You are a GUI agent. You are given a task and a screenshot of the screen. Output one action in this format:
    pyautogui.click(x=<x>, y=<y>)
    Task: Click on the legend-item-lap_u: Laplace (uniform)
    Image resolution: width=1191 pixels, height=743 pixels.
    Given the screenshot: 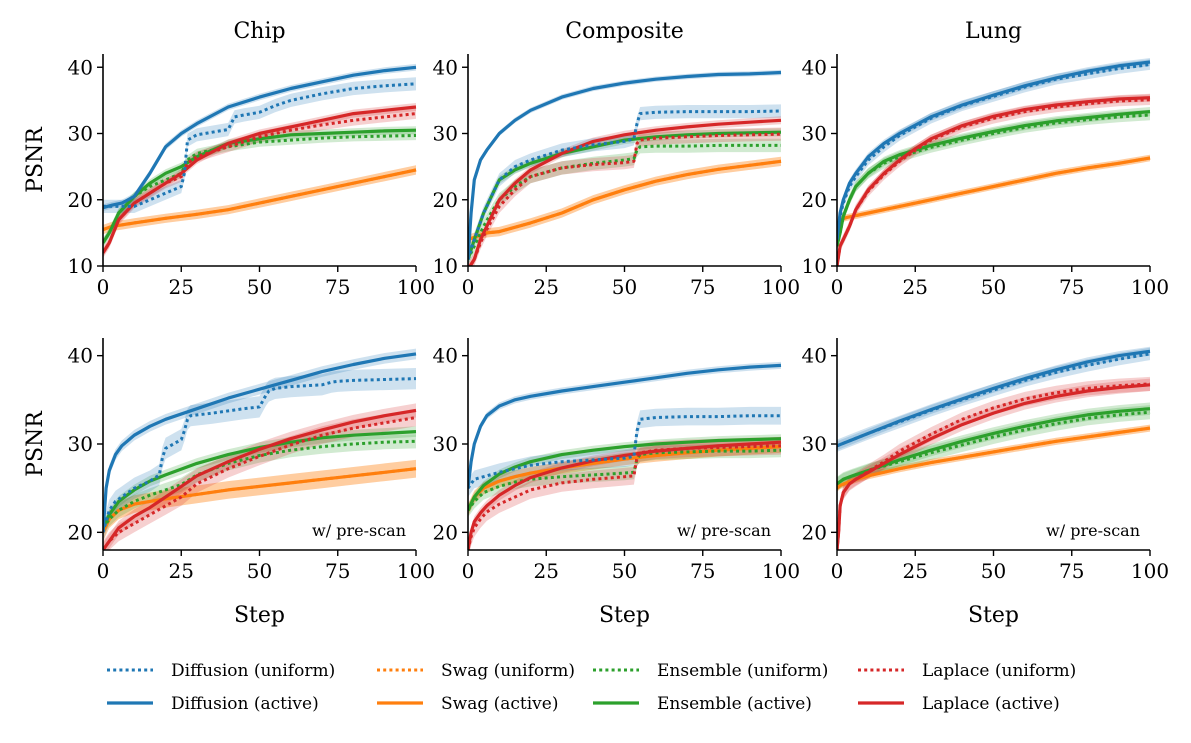 What is the action you would take?
    pyautogui.click(x=967, y=671)
    